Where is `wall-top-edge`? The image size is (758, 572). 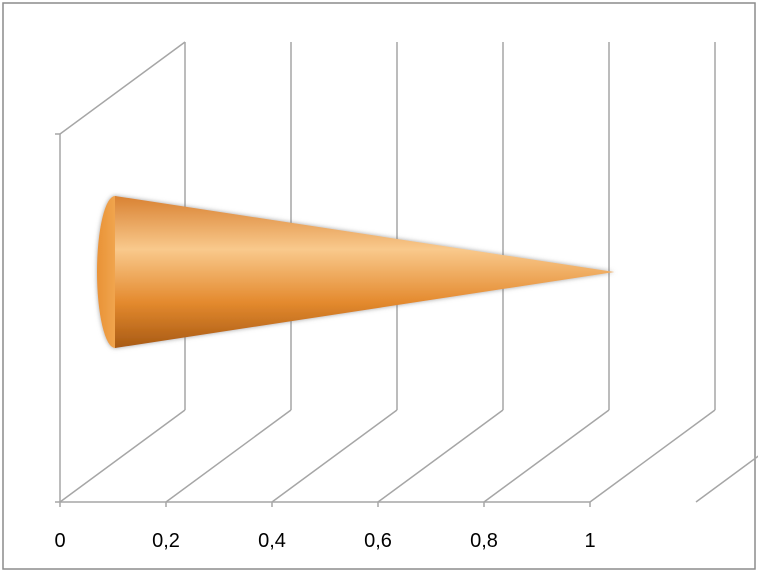
wall-top-edge is located at coordinates (122, 88).